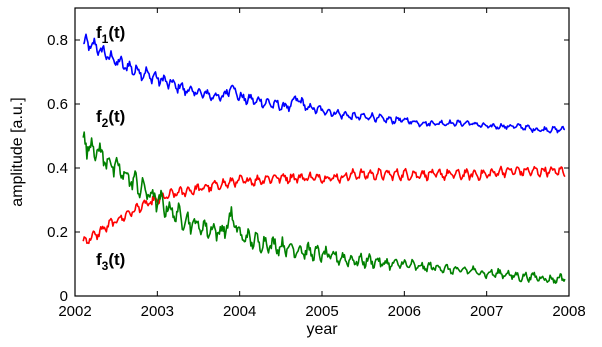 The height and width of the screenshot is (347, 602). What do you see at coordinates (568, 311) in the screenshot?
I see `x-tick-label: 2008` at bounding box center [568, 311].